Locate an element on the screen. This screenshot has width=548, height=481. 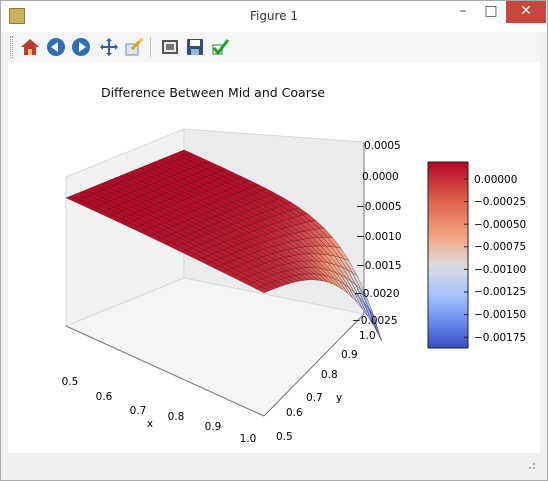
x-tick-label: 0.7 is located at coordinates (138, 411).